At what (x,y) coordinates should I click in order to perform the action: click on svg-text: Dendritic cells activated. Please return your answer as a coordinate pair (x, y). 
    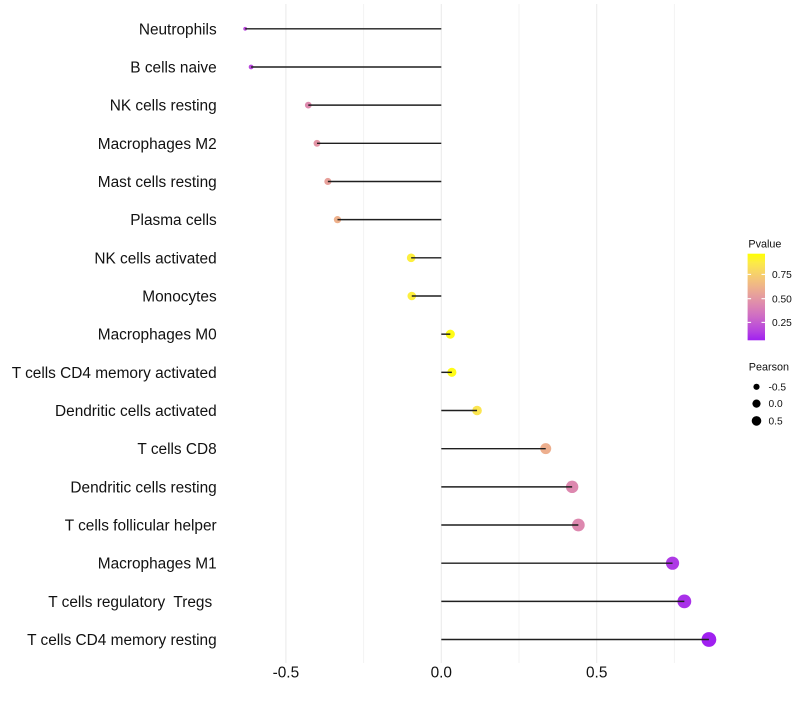
    Looking at the image, I should click on (136, 411).